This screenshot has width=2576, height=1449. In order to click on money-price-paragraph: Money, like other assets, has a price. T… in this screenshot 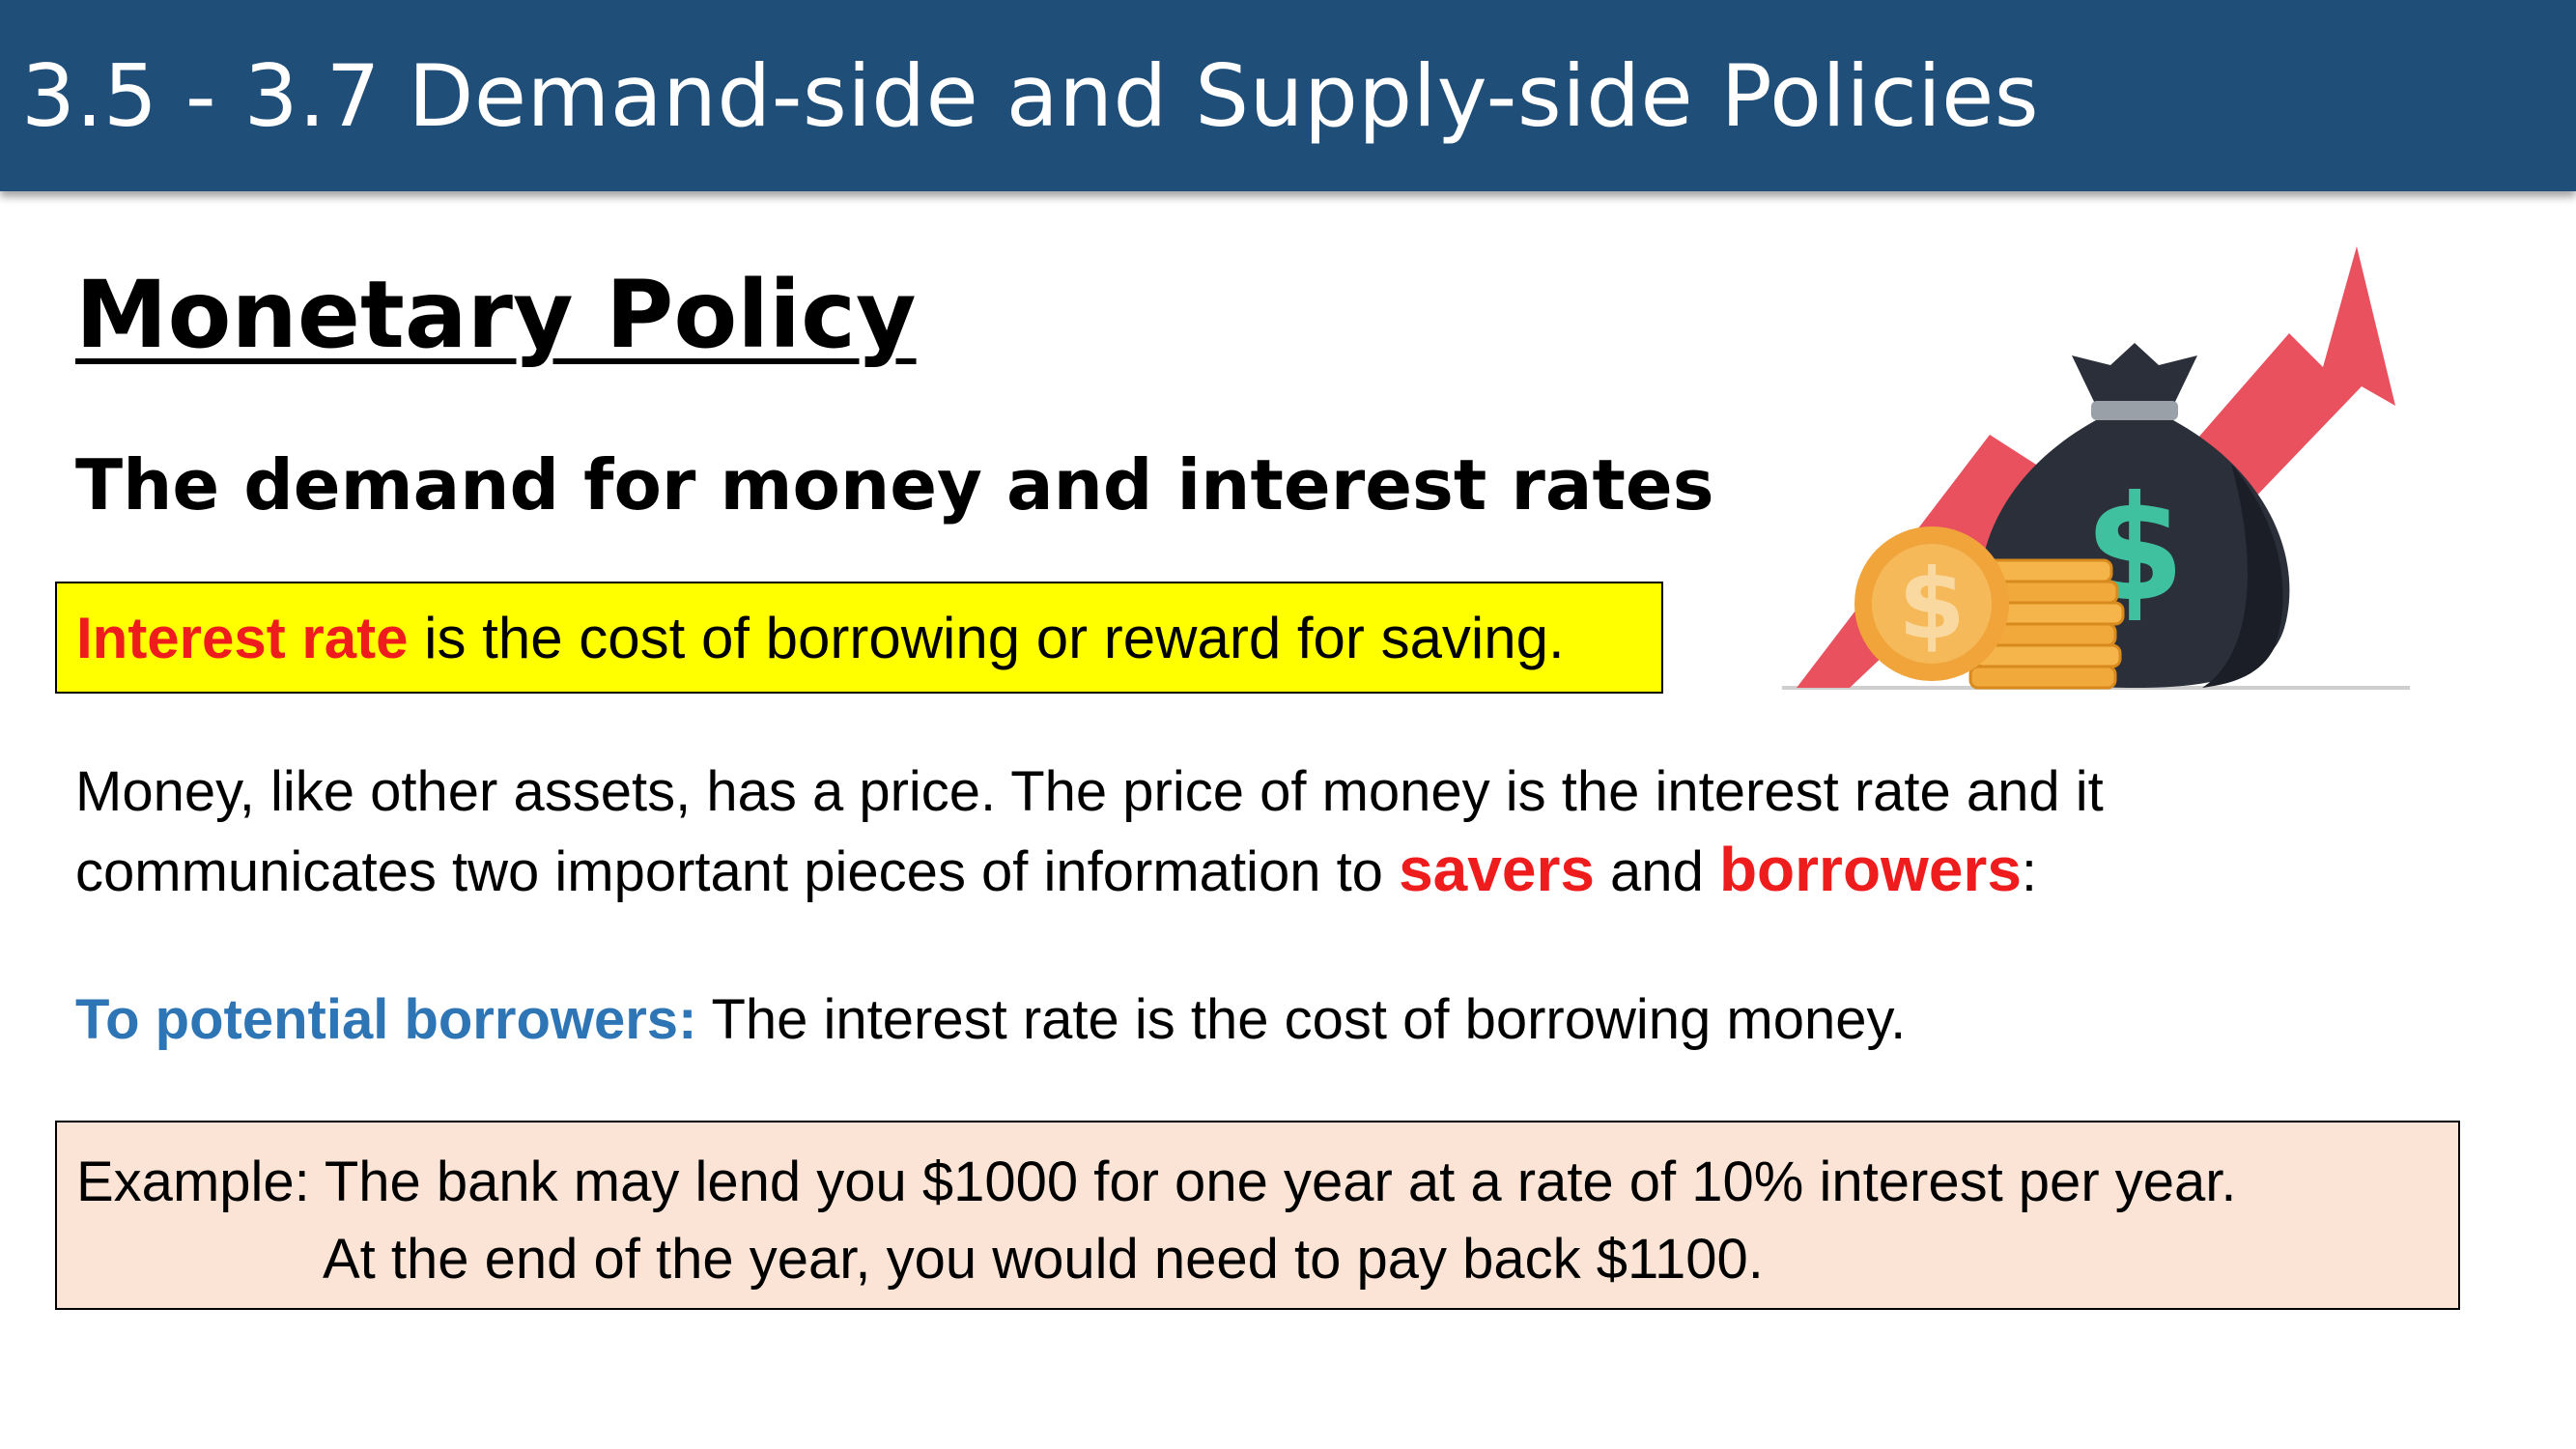, I will do `click(1258, 832)`.